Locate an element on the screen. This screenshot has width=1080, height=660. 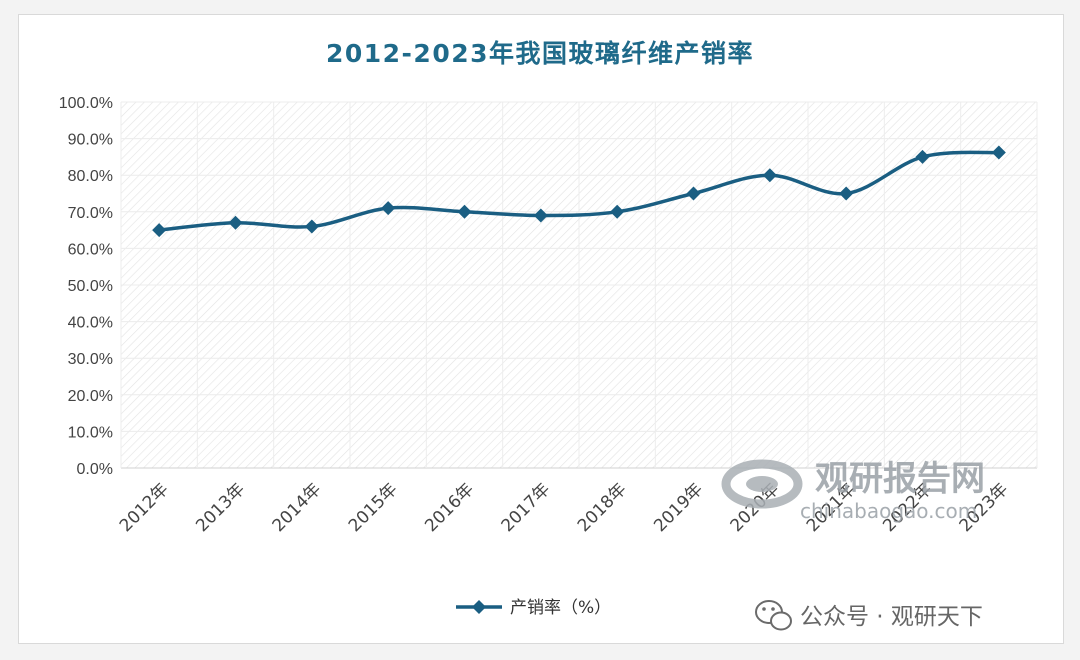
x-tick-label: 2015年 is located at coordinates (373, 507).